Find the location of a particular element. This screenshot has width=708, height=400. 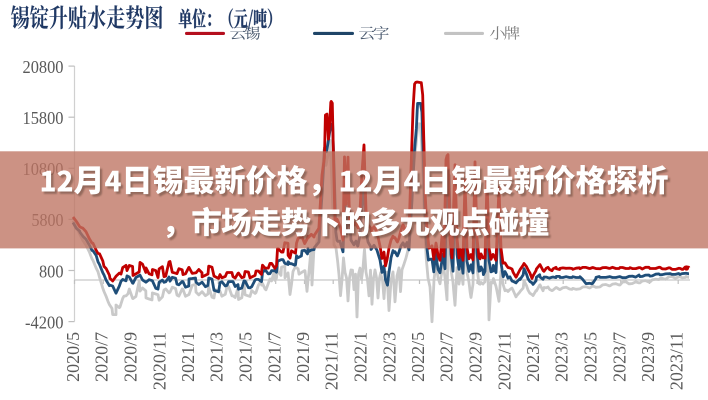

svg-text: 2021/7 is located at coordinates (274, 357).